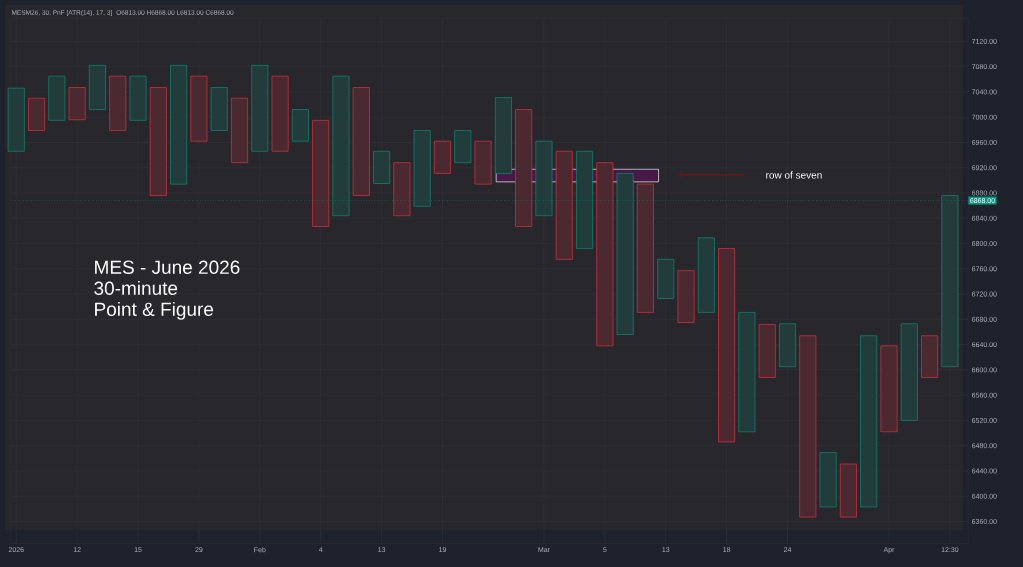 The width and height of the screenshot is (1023, 567). What do you see at coordinates (167, 267) in the screenshot?
I see `annotation: MES - June 2026` at bounding box center [167, 267].